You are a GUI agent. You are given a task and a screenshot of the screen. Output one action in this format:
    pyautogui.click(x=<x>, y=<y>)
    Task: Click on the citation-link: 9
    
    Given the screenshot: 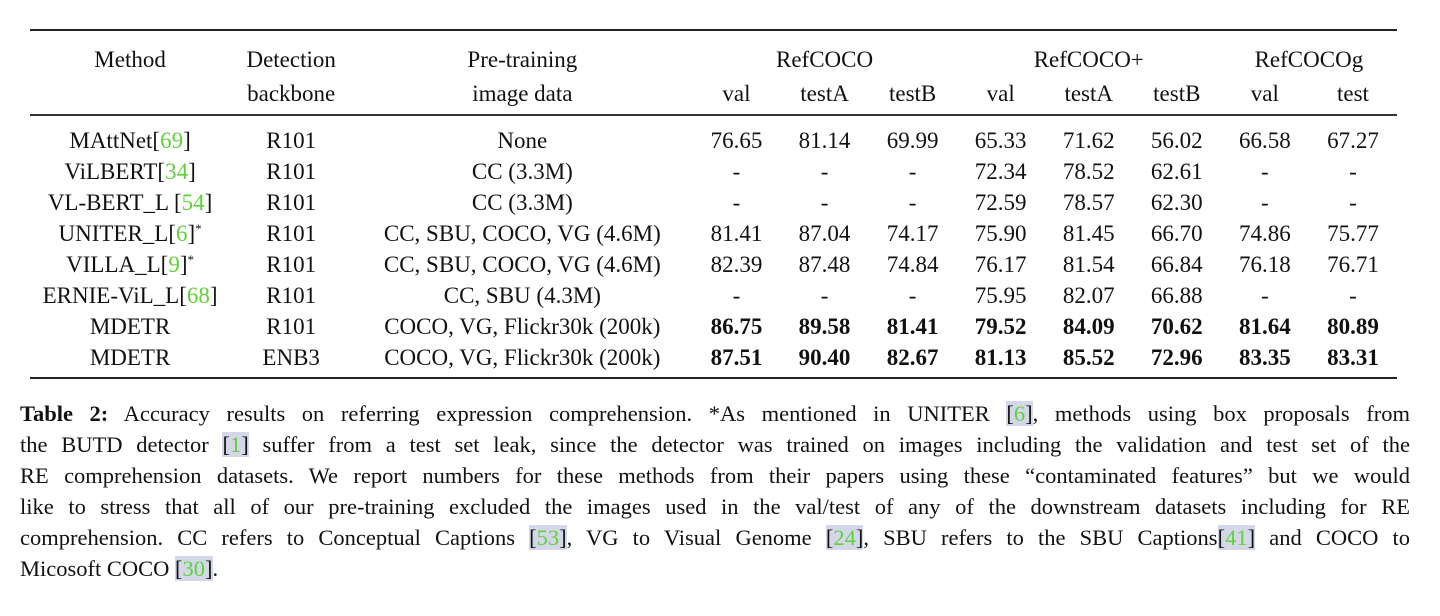 What is the action you would take?
    pyautogui.click(x=174, y=264)
    